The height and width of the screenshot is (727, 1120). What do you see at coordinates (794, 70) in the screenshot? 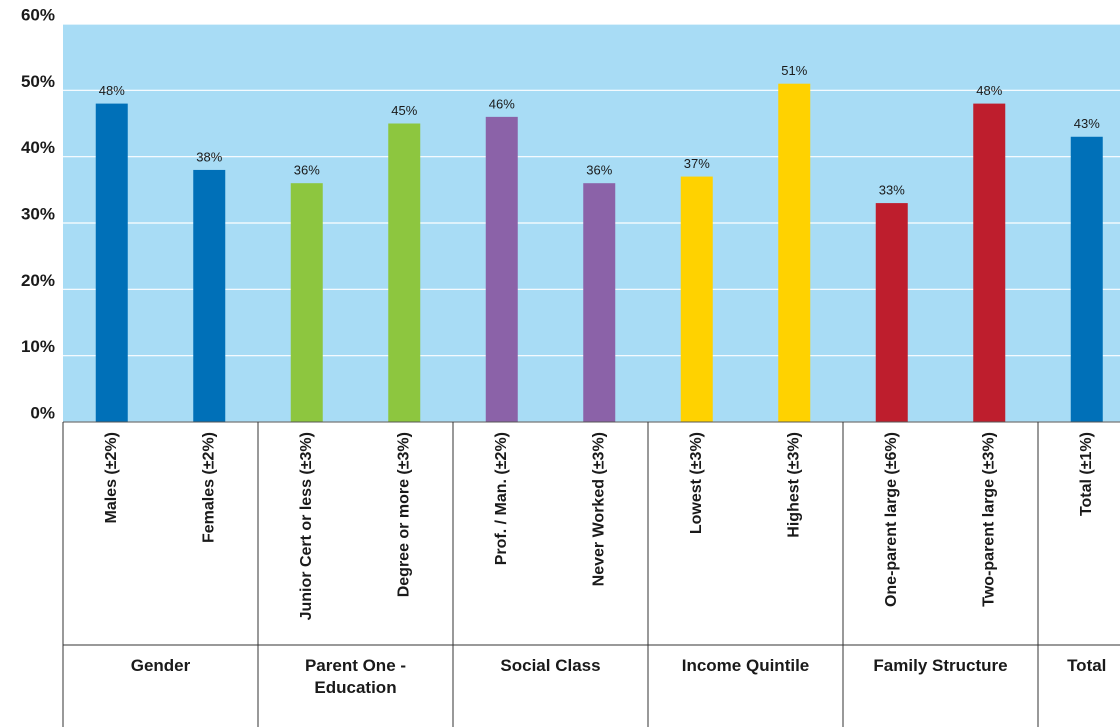
I see `value-label: 51%` at bounding box center [794, 70].